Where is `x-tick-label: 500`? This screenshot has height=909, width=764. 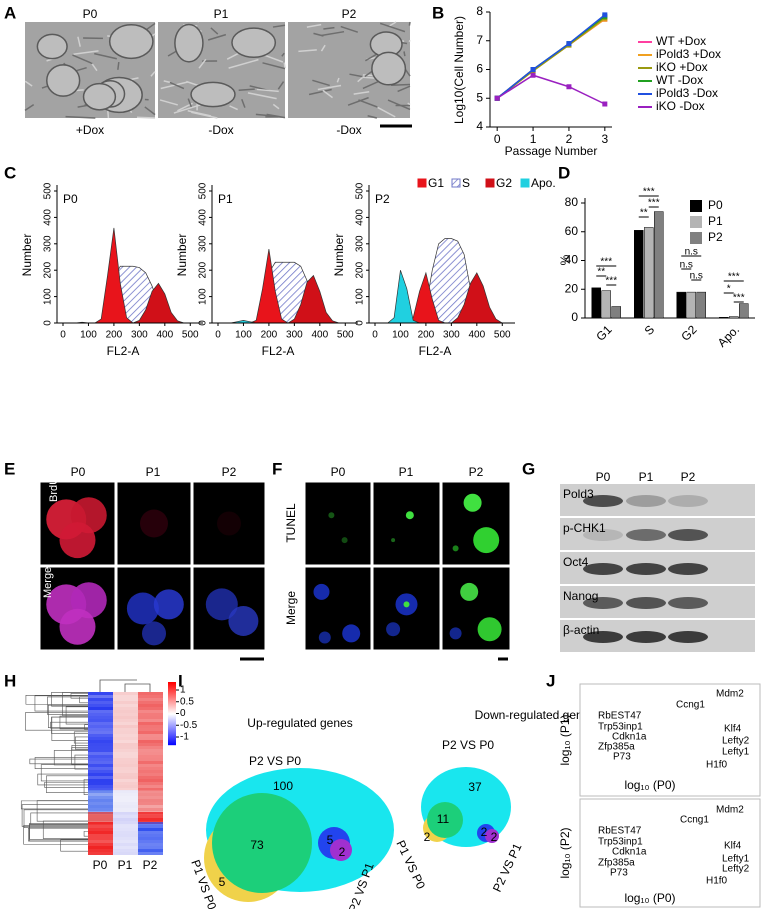
x-tick-label: 500 is located at coordinates (190, 335).